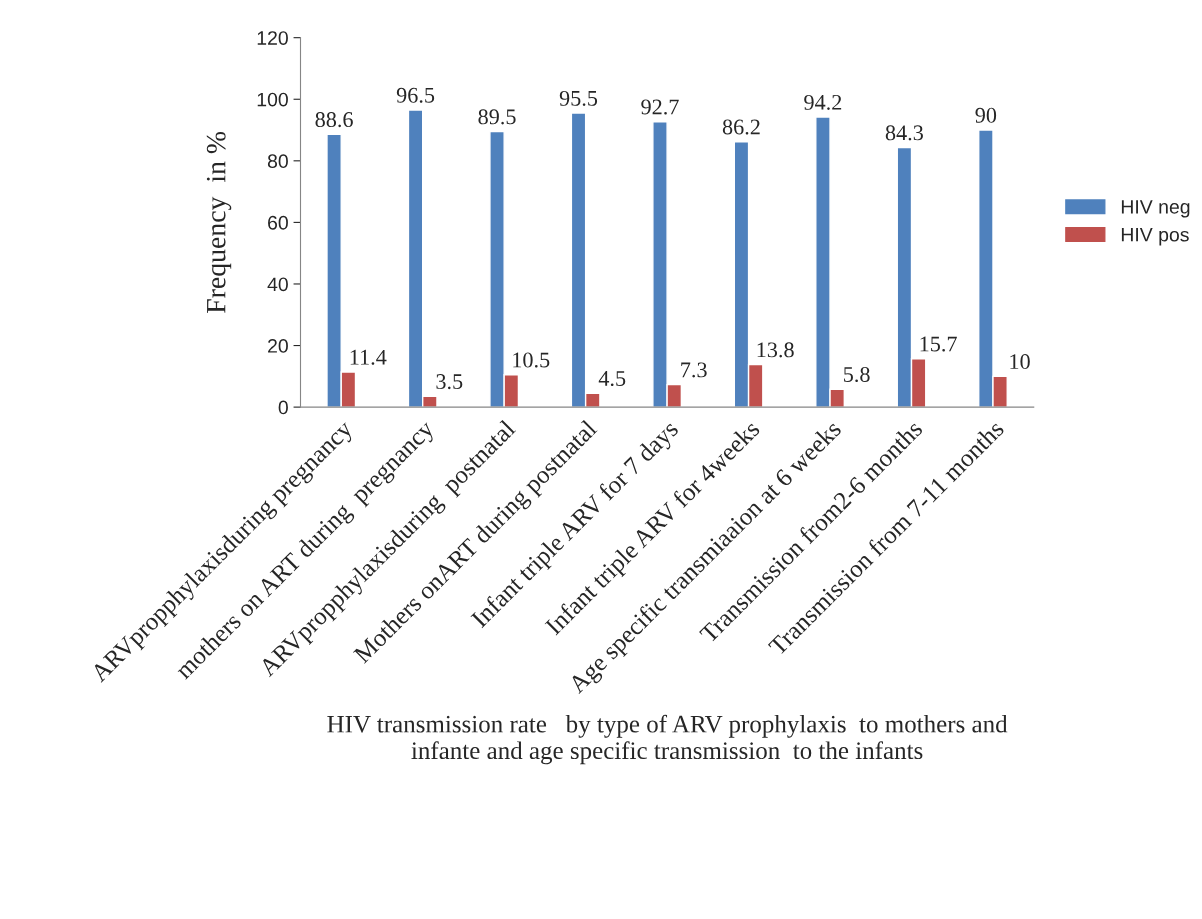  What do you see at coordinates (694, 370) in the screenshot?
I see `data-label: 7.3` at bounding box center [694, 370].